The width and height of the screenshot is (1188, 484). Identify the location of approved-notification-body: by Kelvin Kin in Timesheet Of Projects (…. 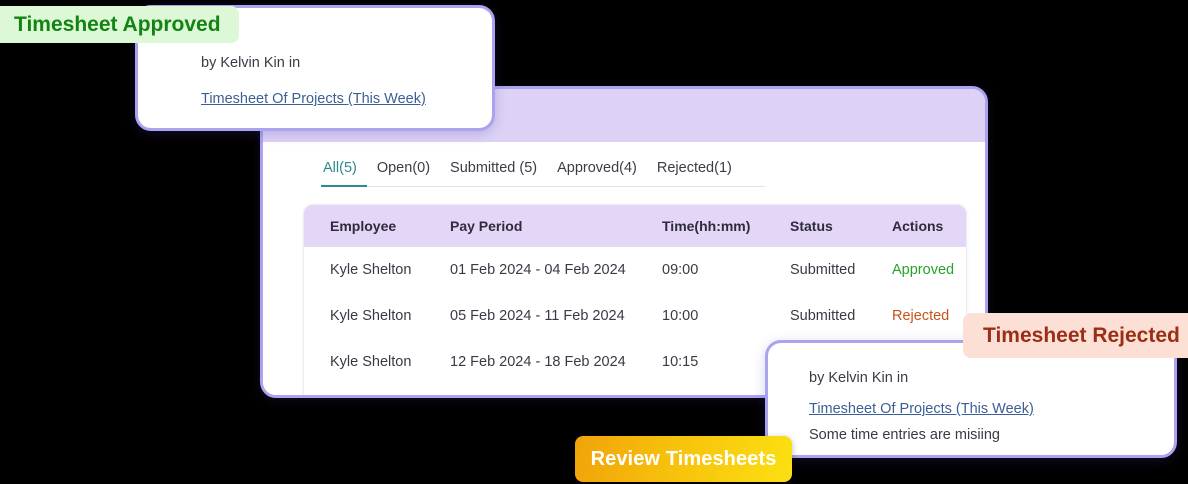
(315, 68).